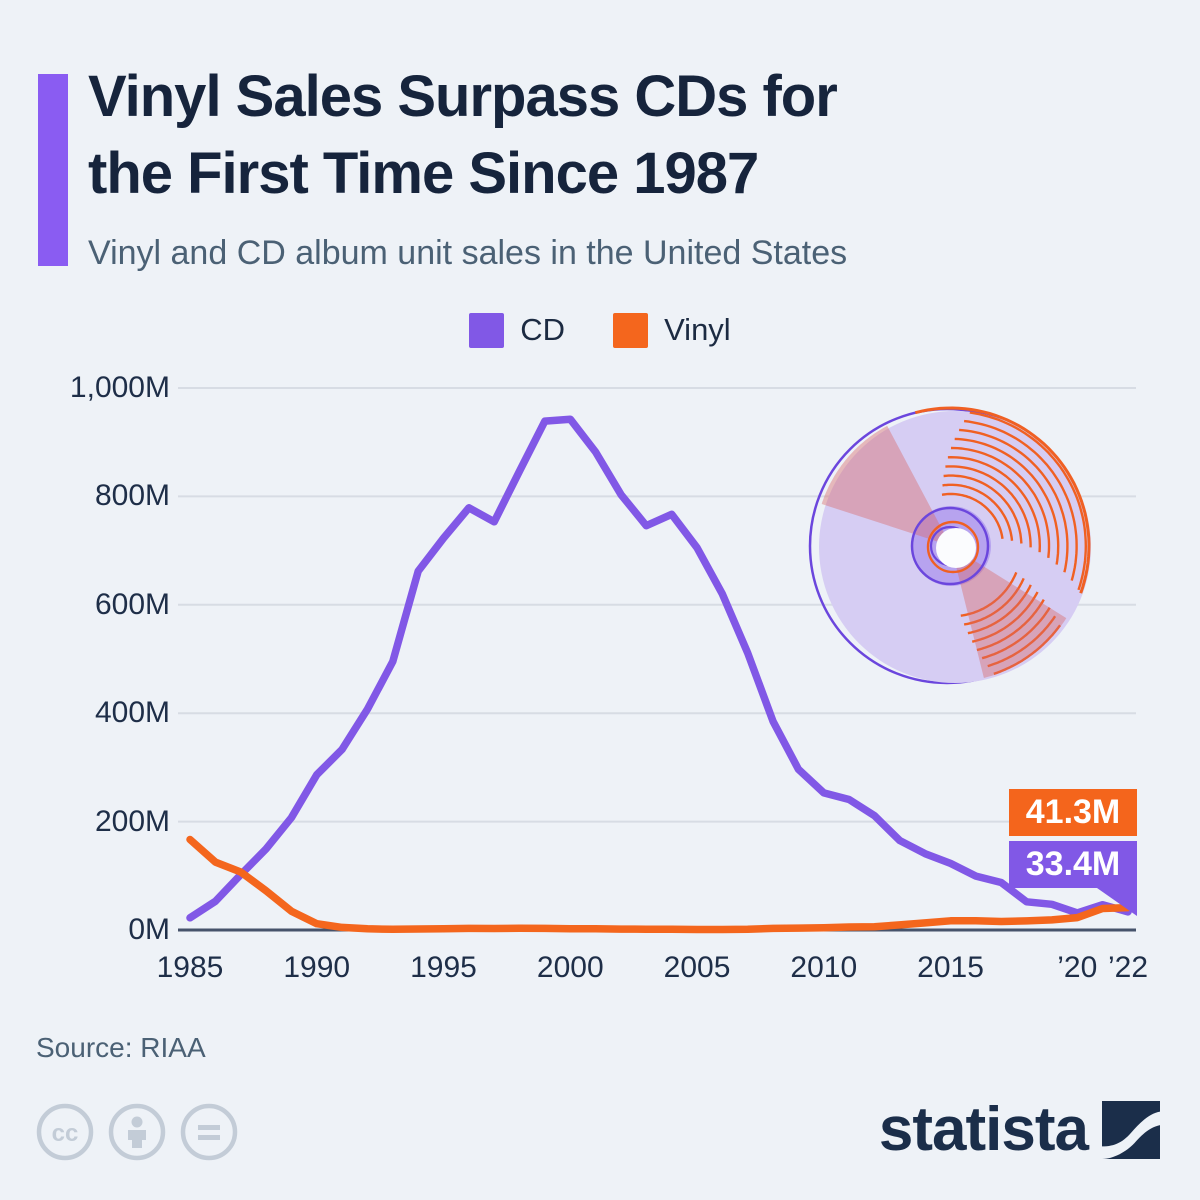  Describe the element at coordinates (600, 330) in the screenshot. I see `legend: CD Vinyl` at that location.